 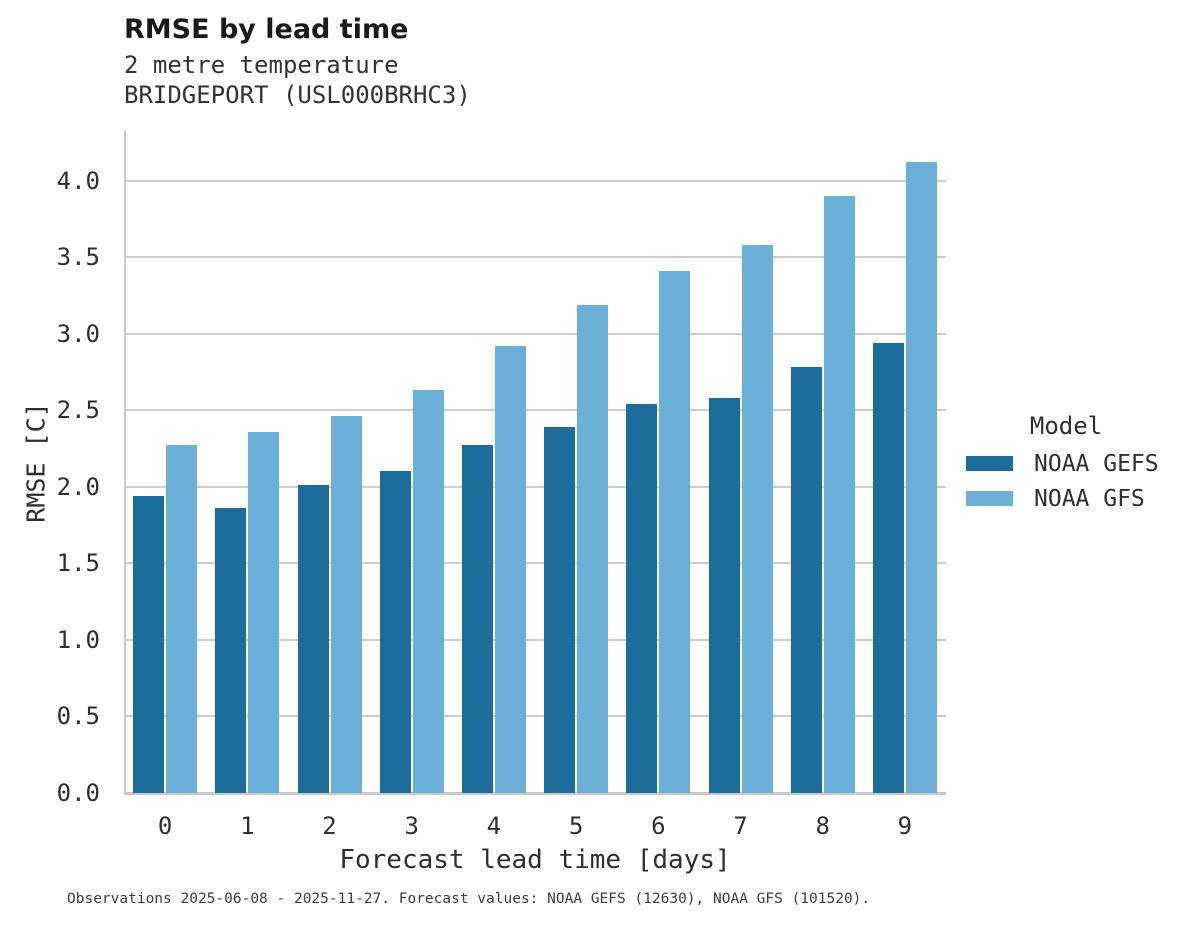 I want to click on legend-label-noaa-gefs: NOAA GEFS, so click(x=1096, y=463).